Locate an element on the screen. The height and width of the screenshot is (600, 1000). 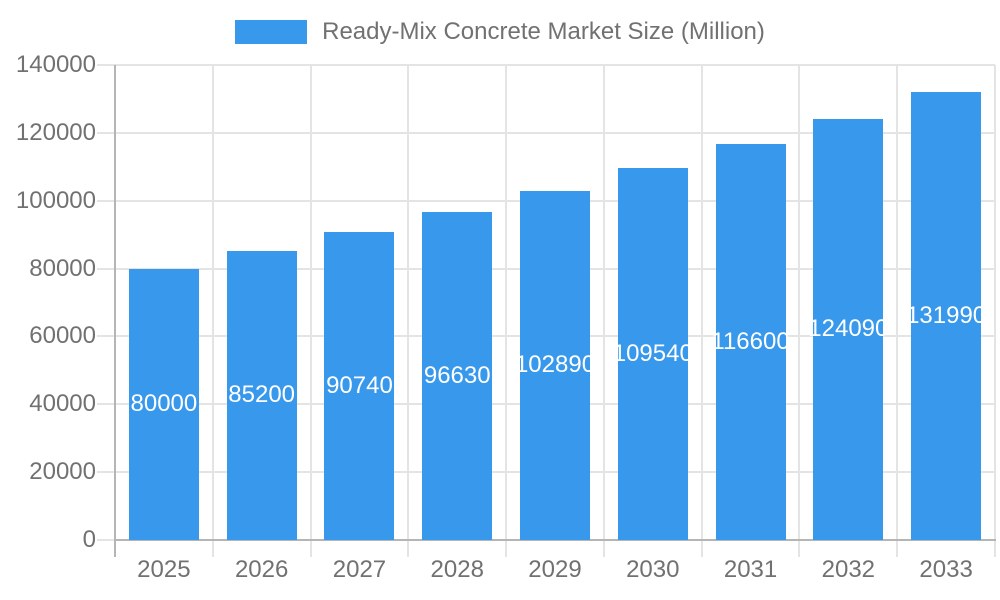
bar: 90740 is located at coordinates (359, 386).